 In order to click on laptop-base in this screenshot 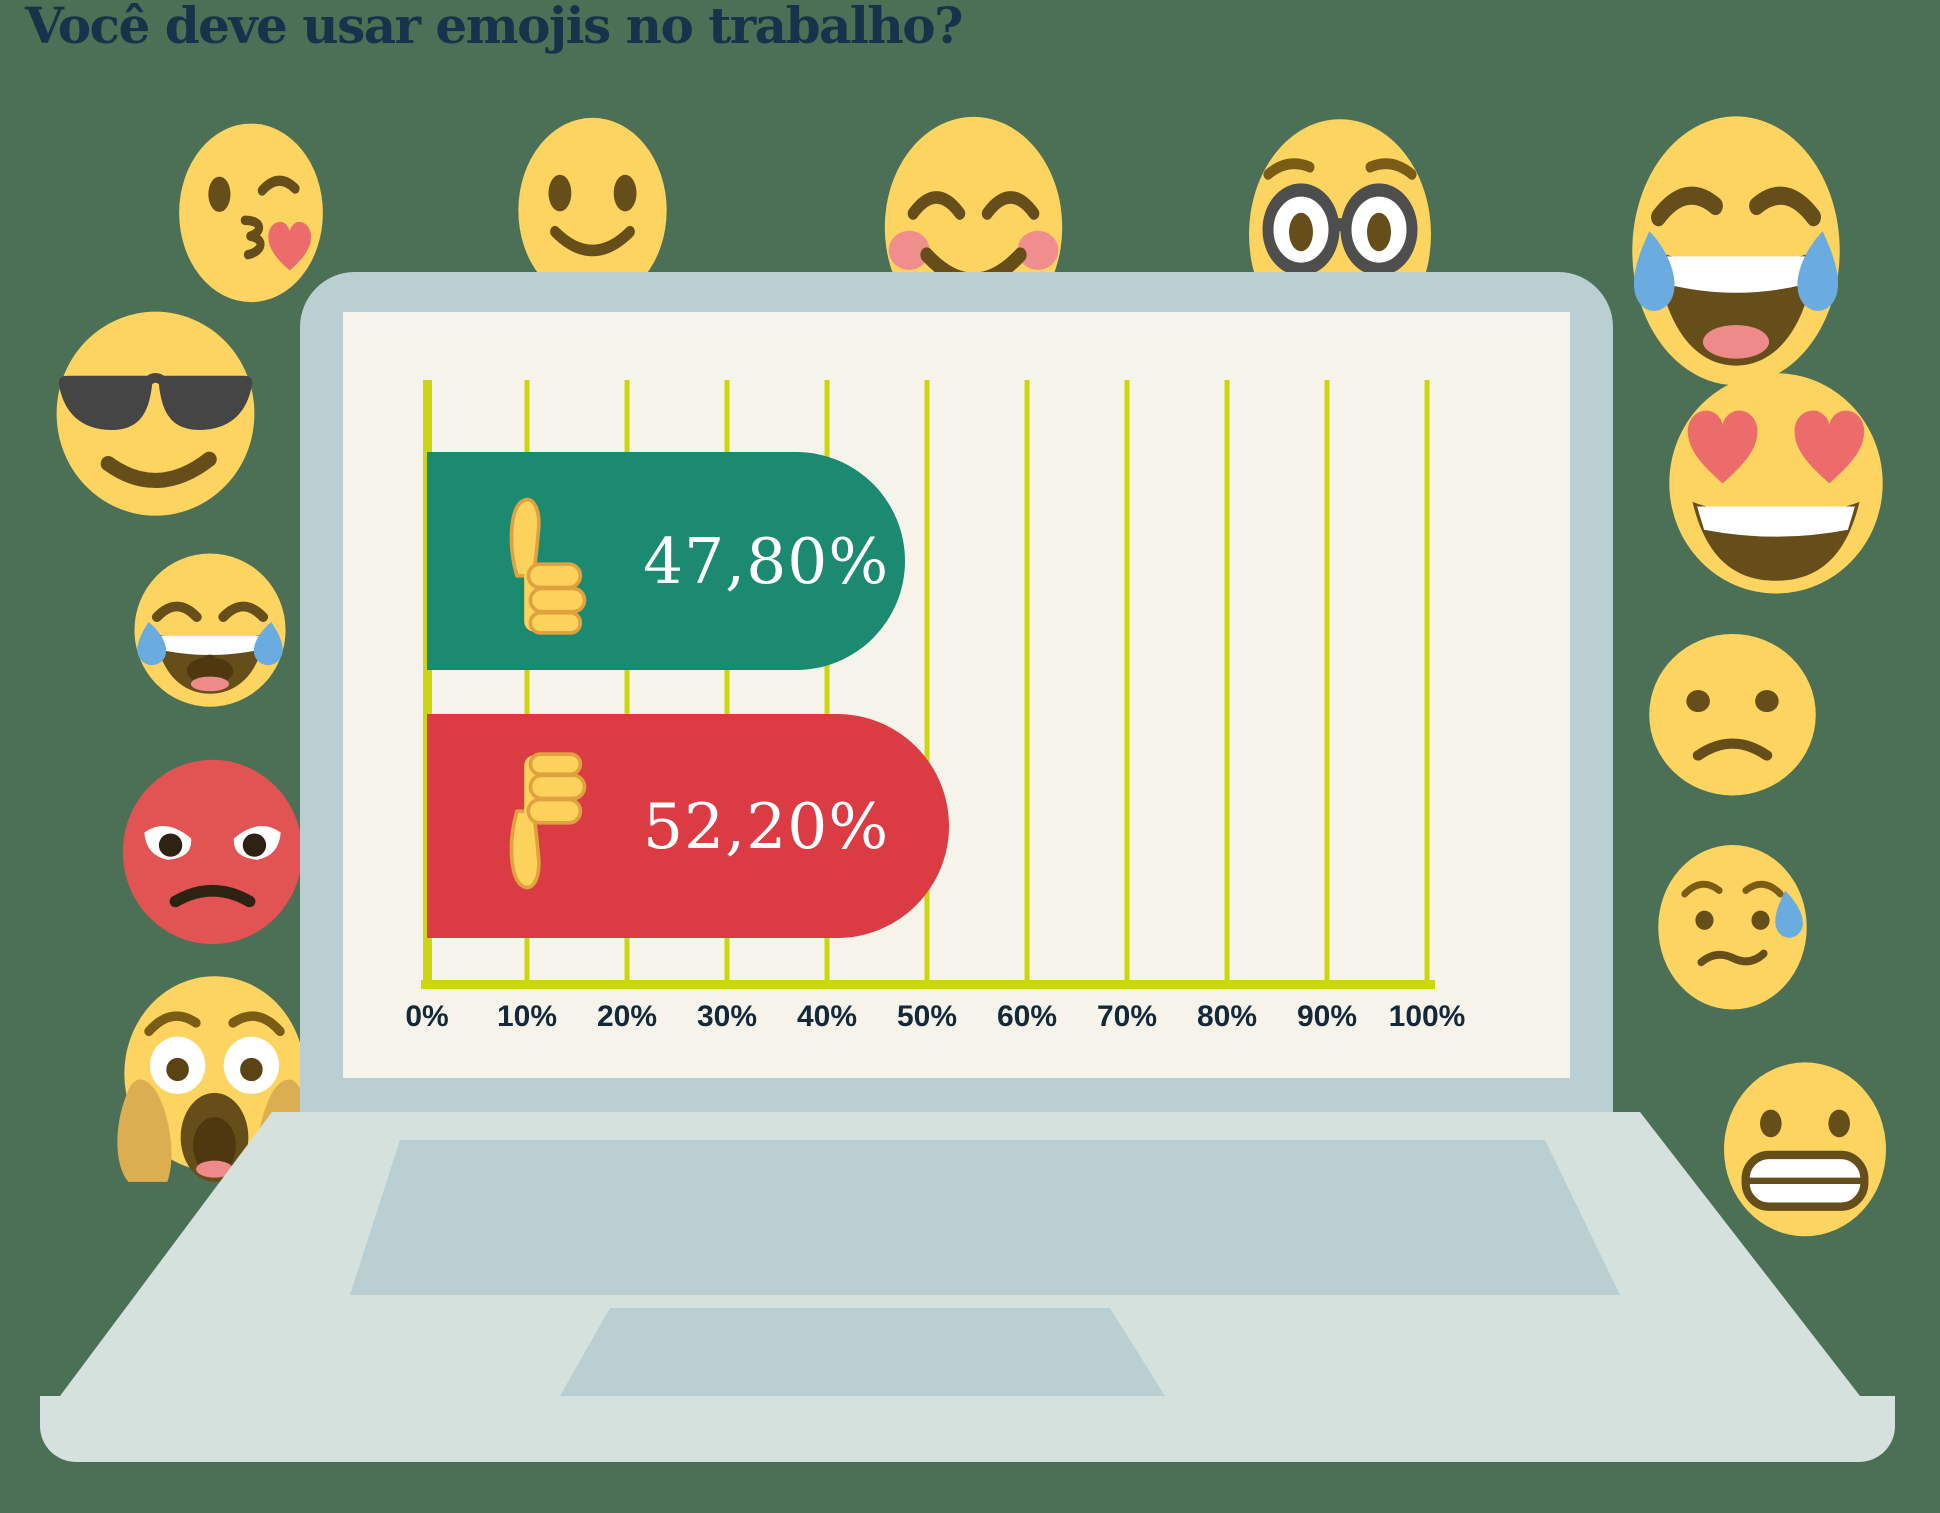, I will do `click(967, 1429)`.